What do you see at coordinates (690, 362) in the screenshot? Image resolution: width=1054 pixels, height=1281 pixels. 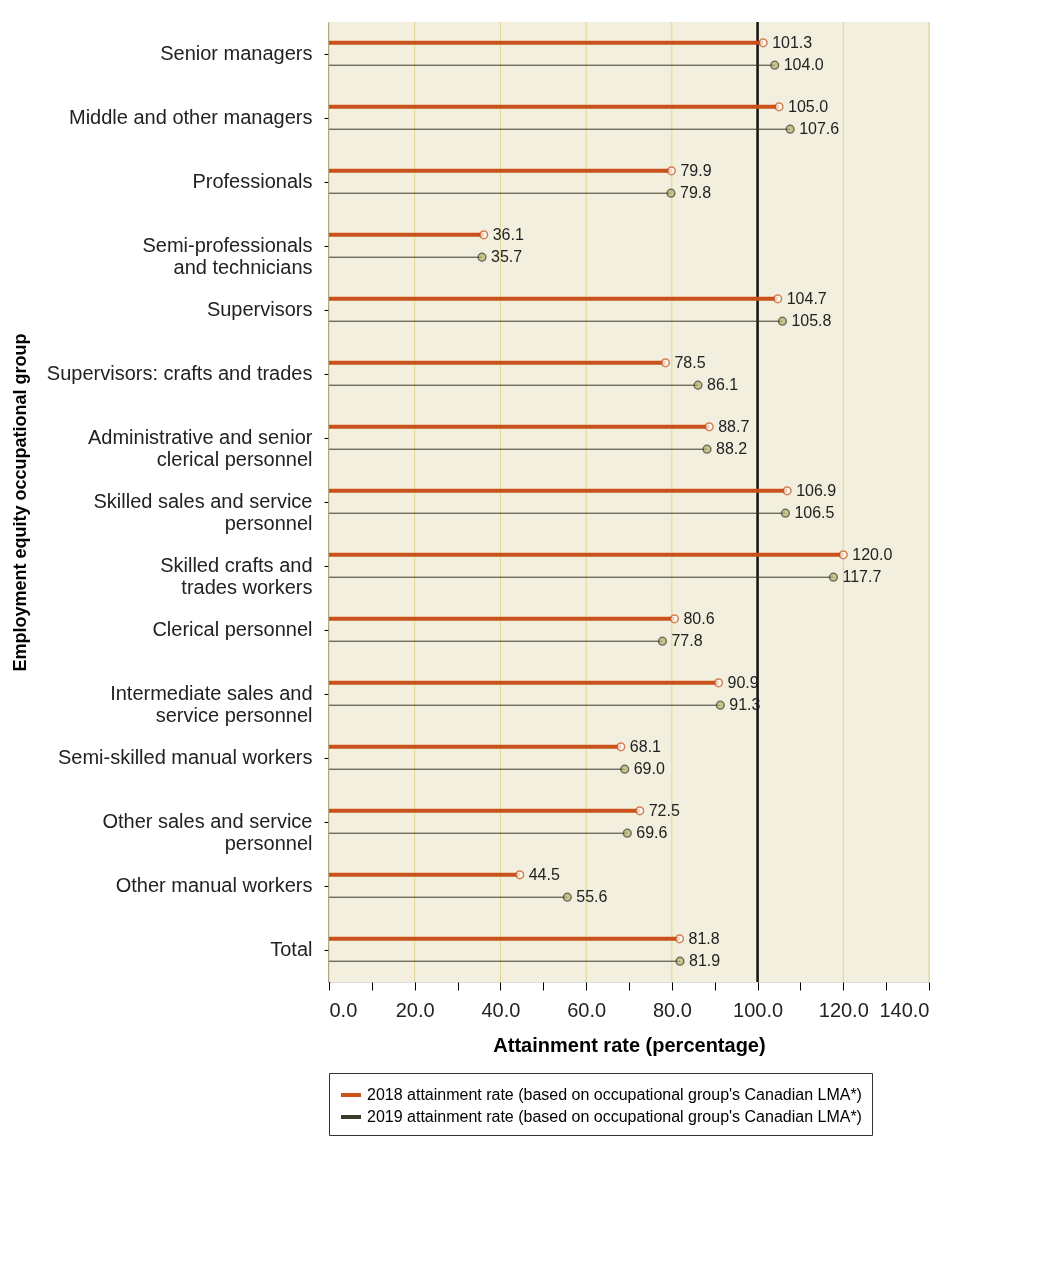 I see `data-label: 78.5` at bounding box center [690, 362].